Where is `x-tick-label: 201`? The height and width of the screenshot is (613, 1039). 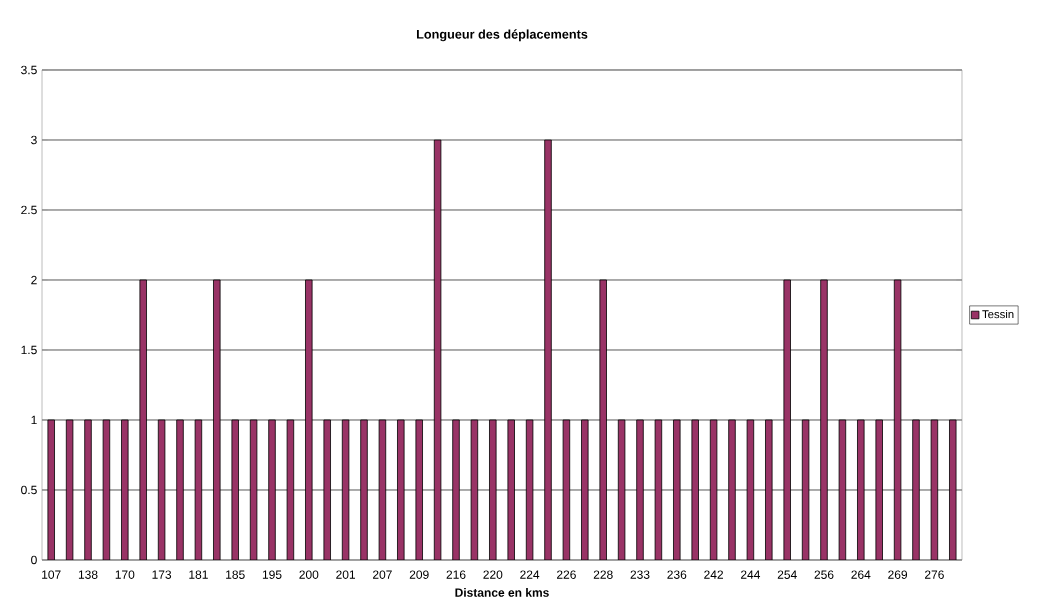
x-tick-label: 201 is located at coordinates (346, 574).